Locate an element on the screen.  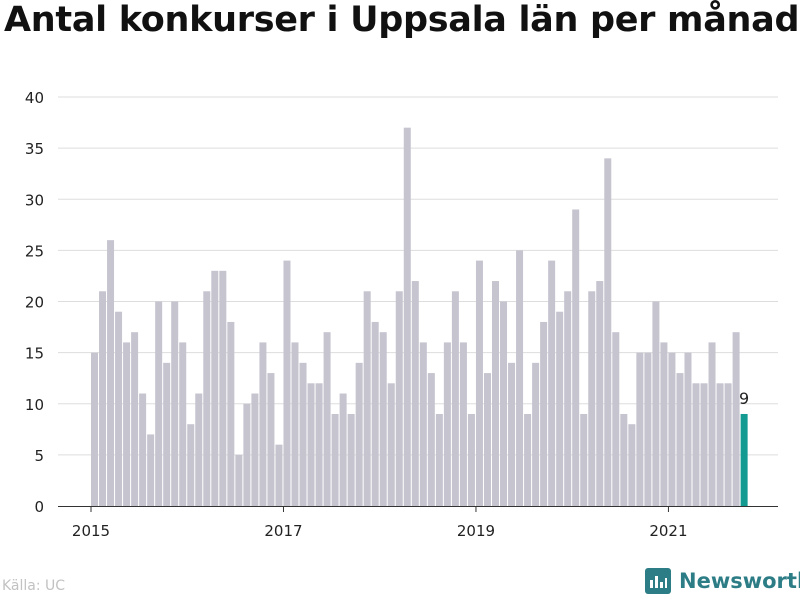
y-tick-label: 40 is located at coordinates (34, 98).